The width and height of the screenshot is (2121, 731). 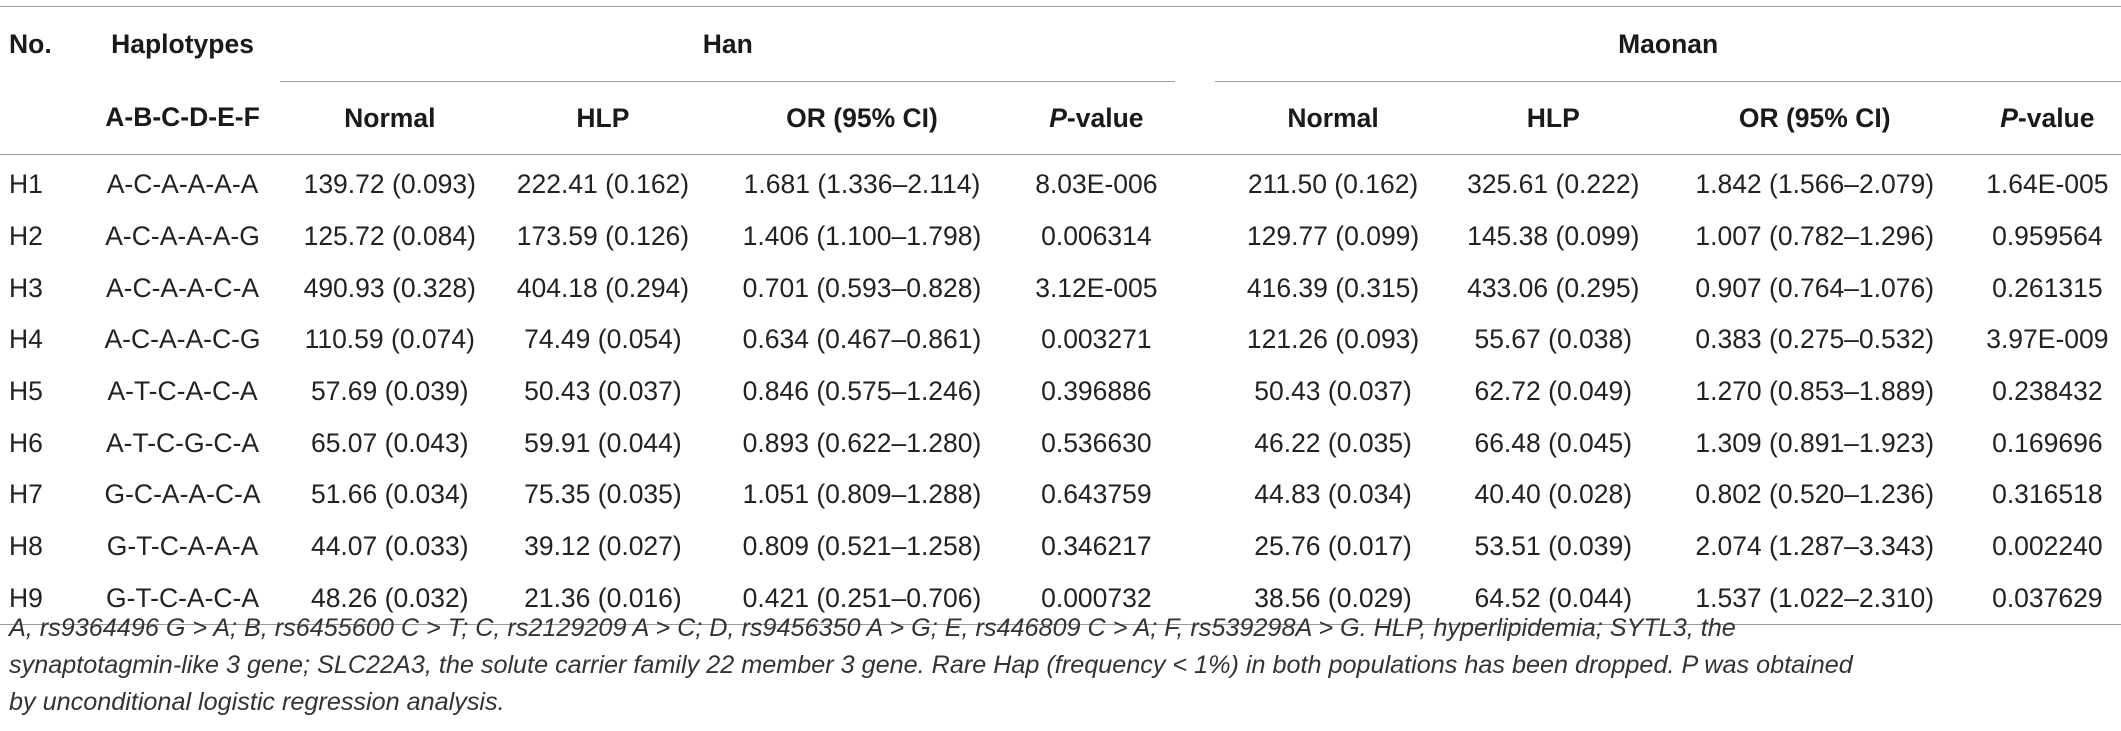 What do you see at coordinates (1096, 287) in the screenshot?
I see `cell-han-pvalue: 3.12E-005` at bounding box center [1096, 287].